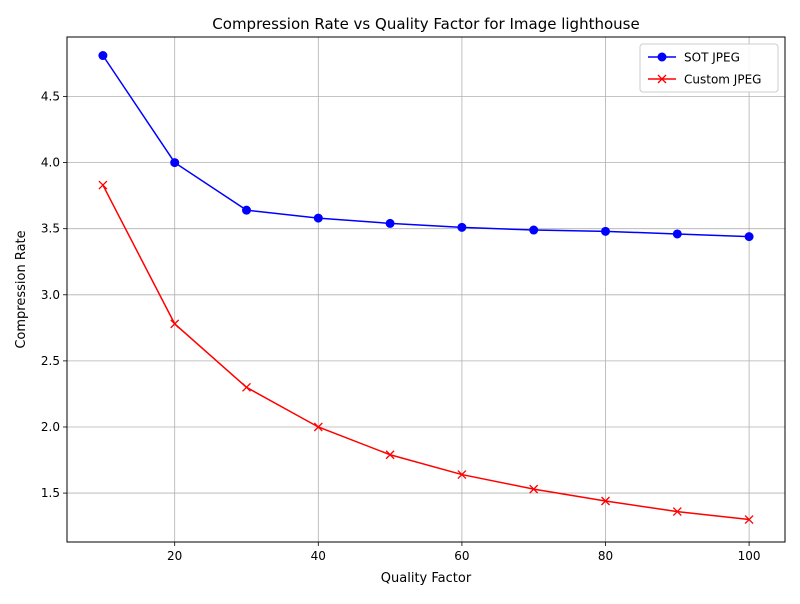 The width and height of the screenshot is (800, 604). Describe the element at coordinates (50, 427) in the screenshot. I see `y-tick-label: 2.0` at that location.